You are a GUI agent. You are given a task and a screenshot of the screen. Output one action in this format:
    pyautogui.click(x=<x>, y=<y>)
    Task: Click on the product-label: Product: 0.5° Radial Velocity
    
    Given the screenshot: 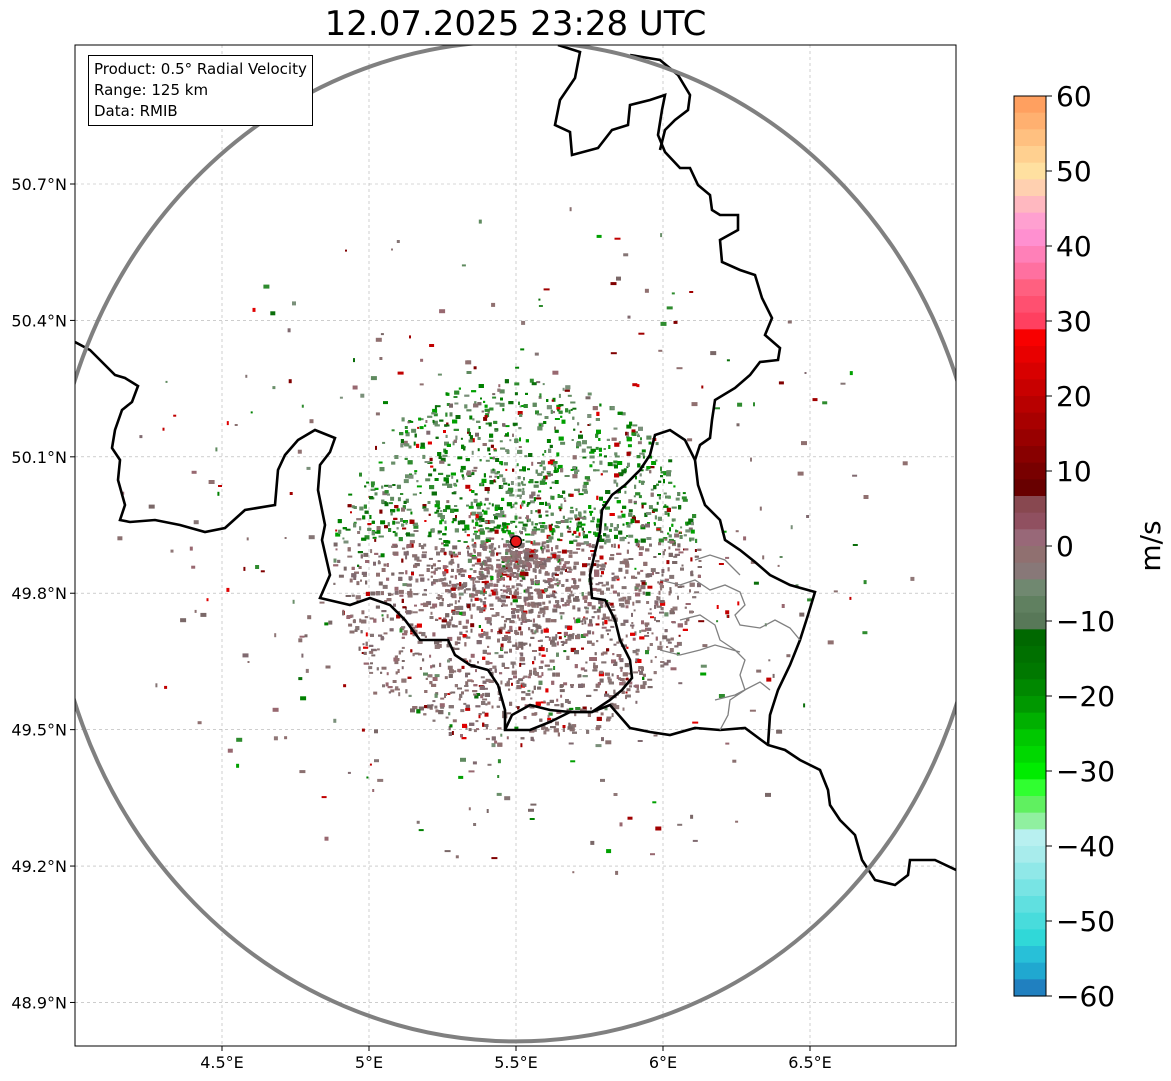 What is the action you would take?
    pyautogui.click(x=200, y=69)
    